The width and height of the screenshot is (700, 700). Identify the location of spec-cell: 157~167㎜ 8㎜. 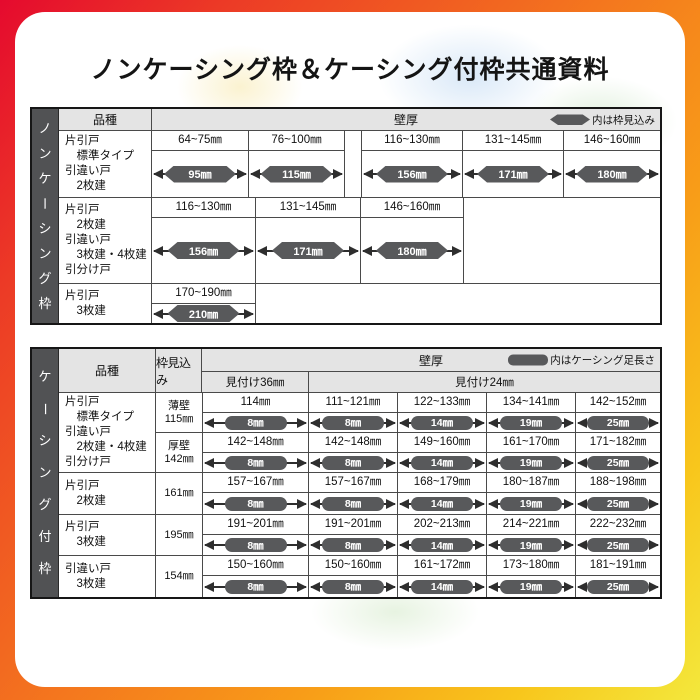
(352, 493).